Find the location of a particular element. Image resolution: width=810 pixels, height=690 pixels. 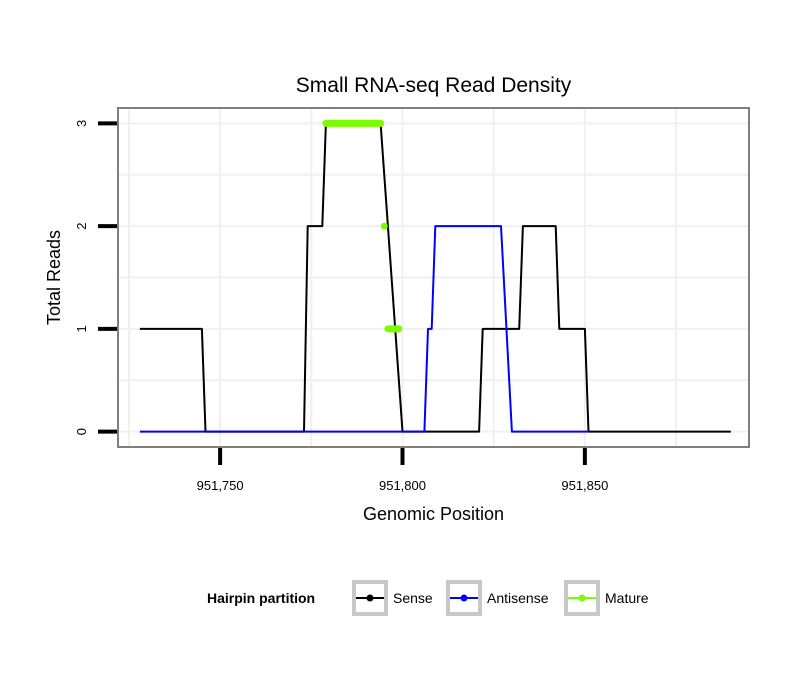

y-tick-label: 1 is located at coordinates (81, 328).